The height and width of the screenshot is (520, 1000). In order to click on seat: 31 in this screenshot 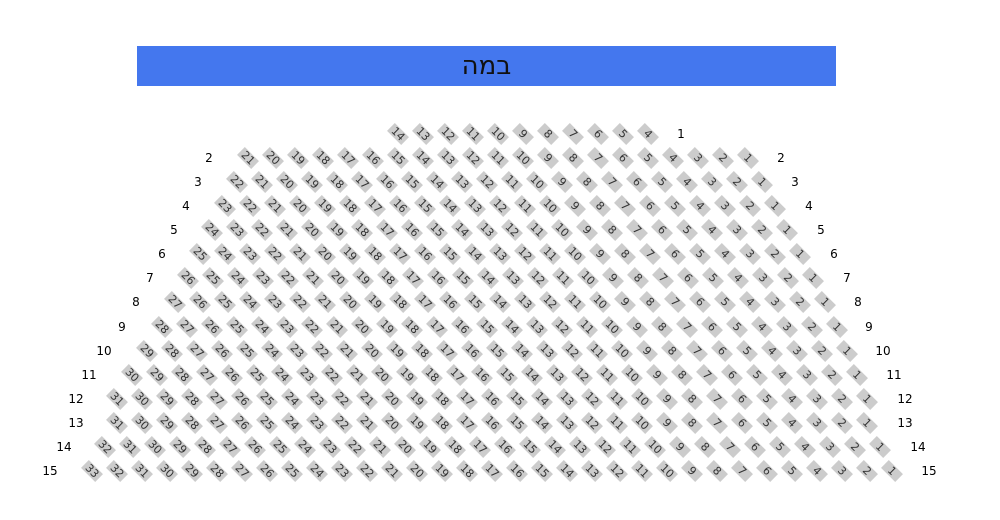, I will do `click(117, 422)`.